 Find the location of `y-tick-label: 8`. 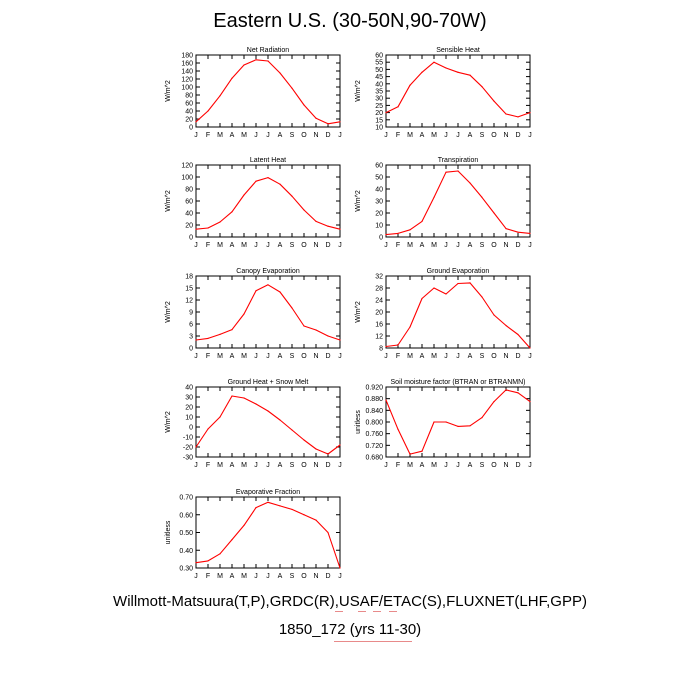

y-tick-label: 8 is located at coordinates (381, 349).